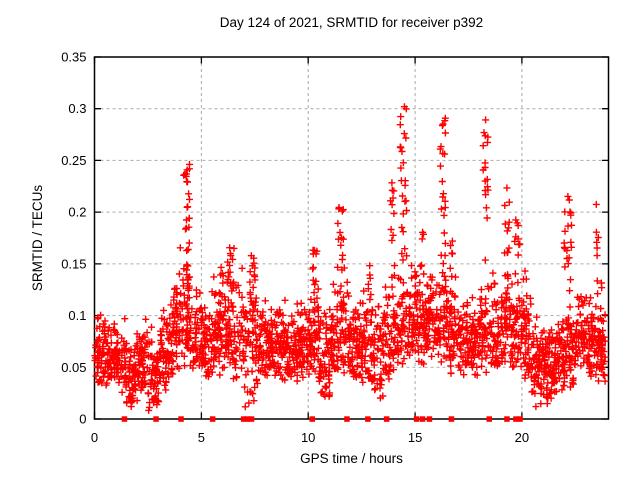 The image size is (640, 480). Describe the element at coordinates (73, 263) in the screenshot. I see `y-tick-label: 0.15` at that location.